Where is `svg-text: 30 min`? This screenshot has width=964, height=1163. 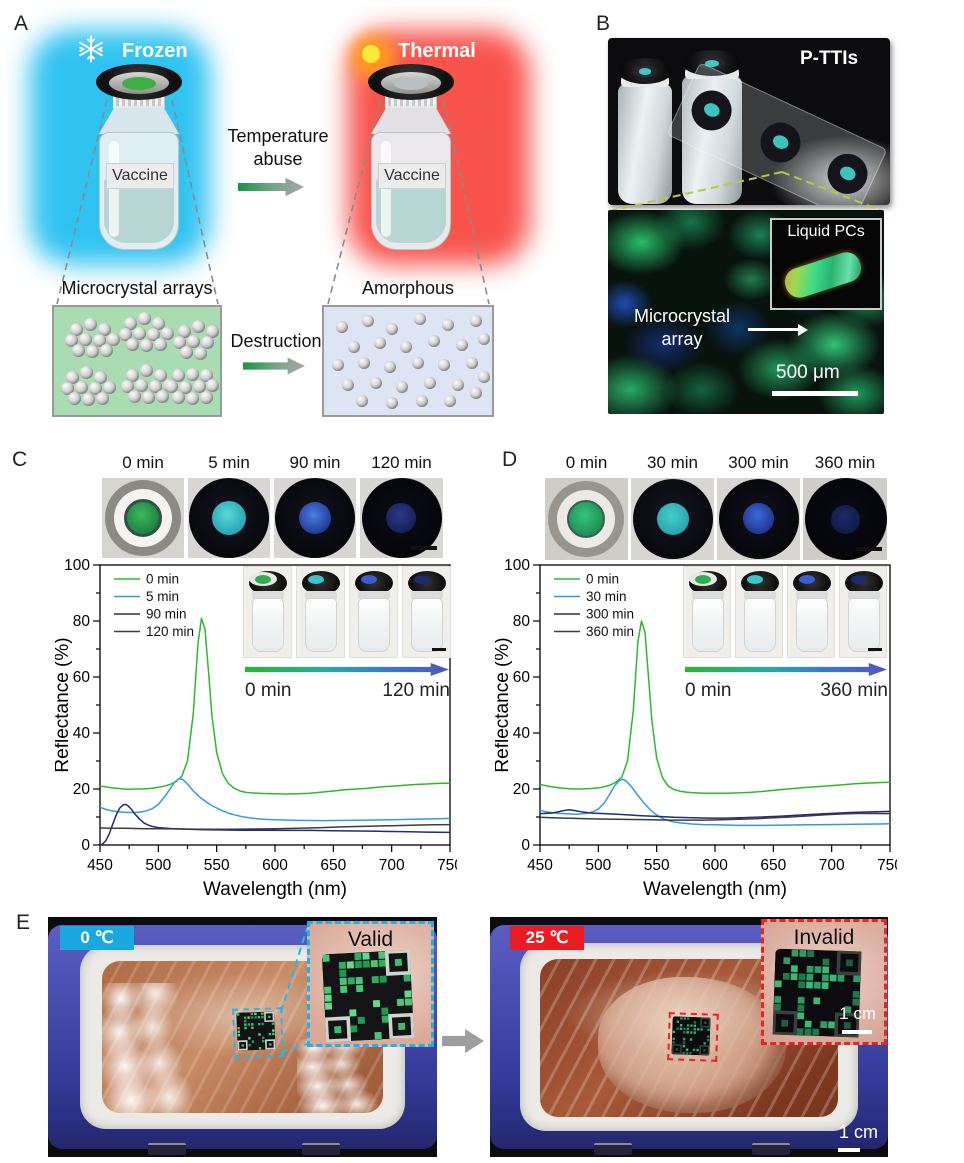 svg-text: 30 min is located at coordinates (606, 596).